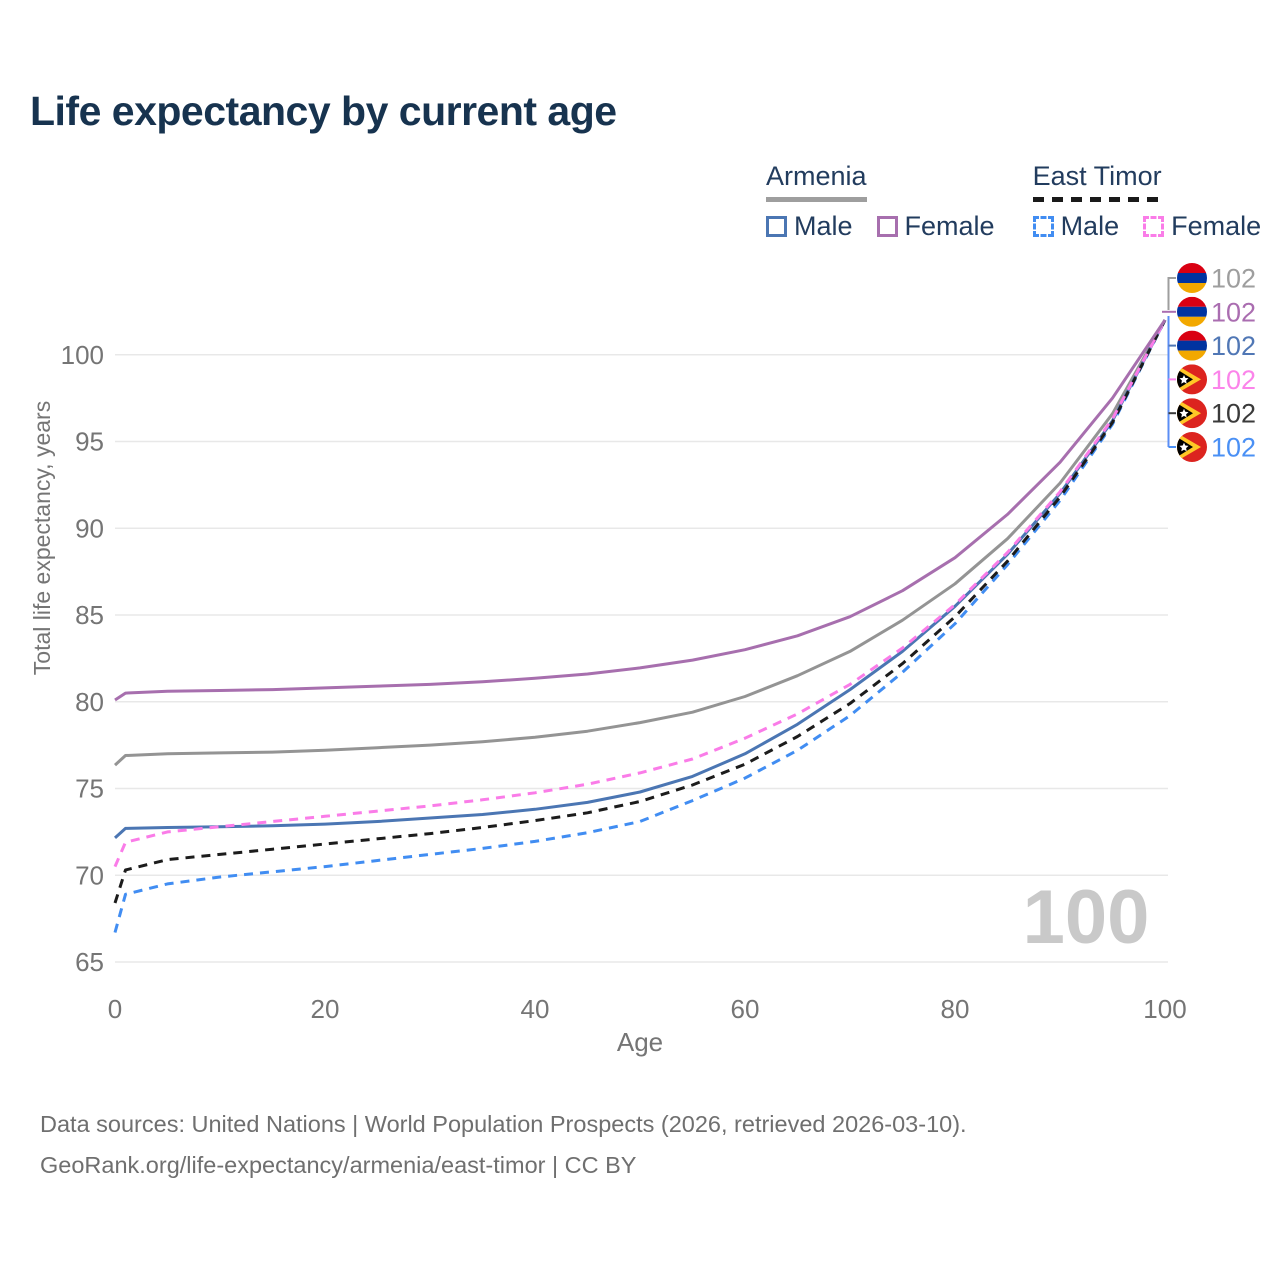  I want to click on legend-group-title-wrap: Armenia, so click(816, 181).